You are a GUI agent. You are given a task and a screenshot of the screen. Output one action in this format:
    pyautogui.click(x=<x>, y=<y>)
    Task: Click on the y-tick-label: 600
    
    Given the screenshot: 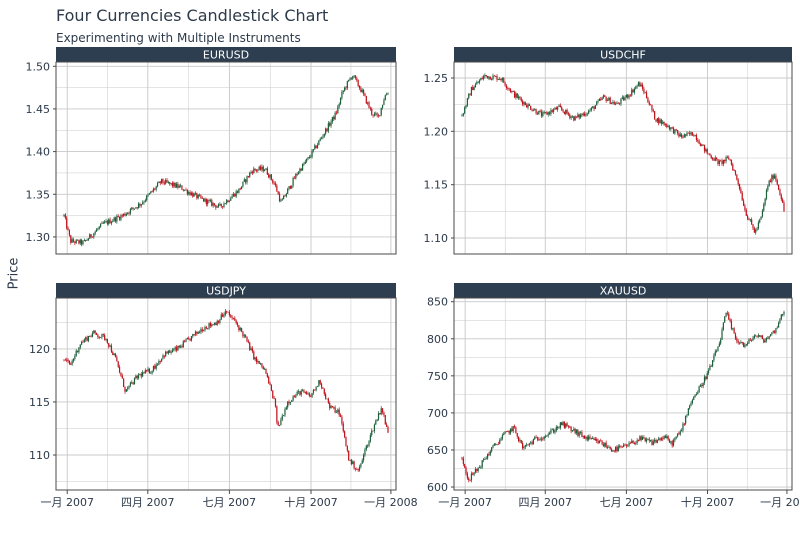 What is the action you would take?
    pyautogui.click(x=437, y=487)
    